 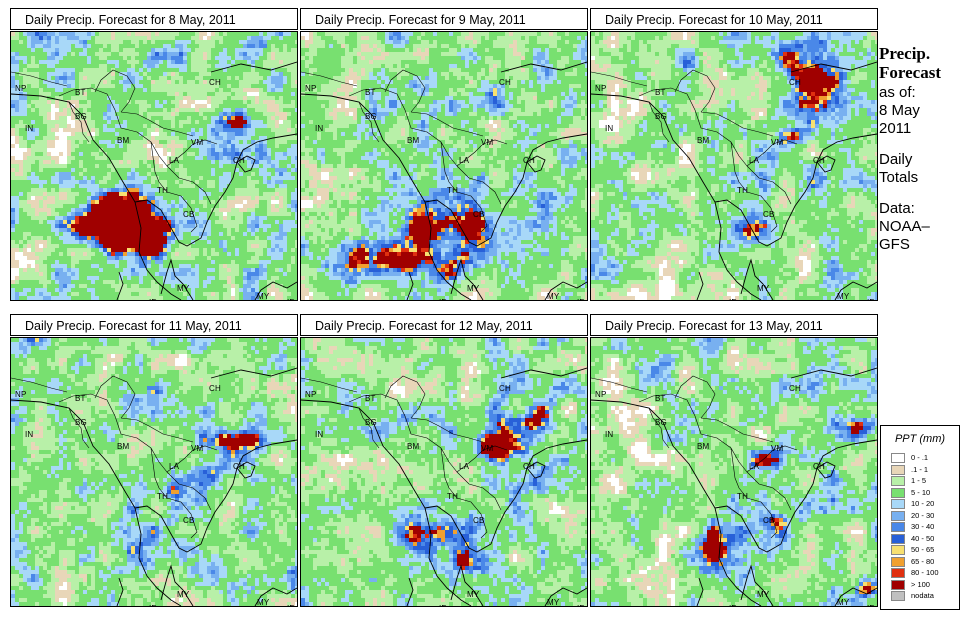 I want to click on side-data-line2: NOAA–, so click(x=922, y=227).